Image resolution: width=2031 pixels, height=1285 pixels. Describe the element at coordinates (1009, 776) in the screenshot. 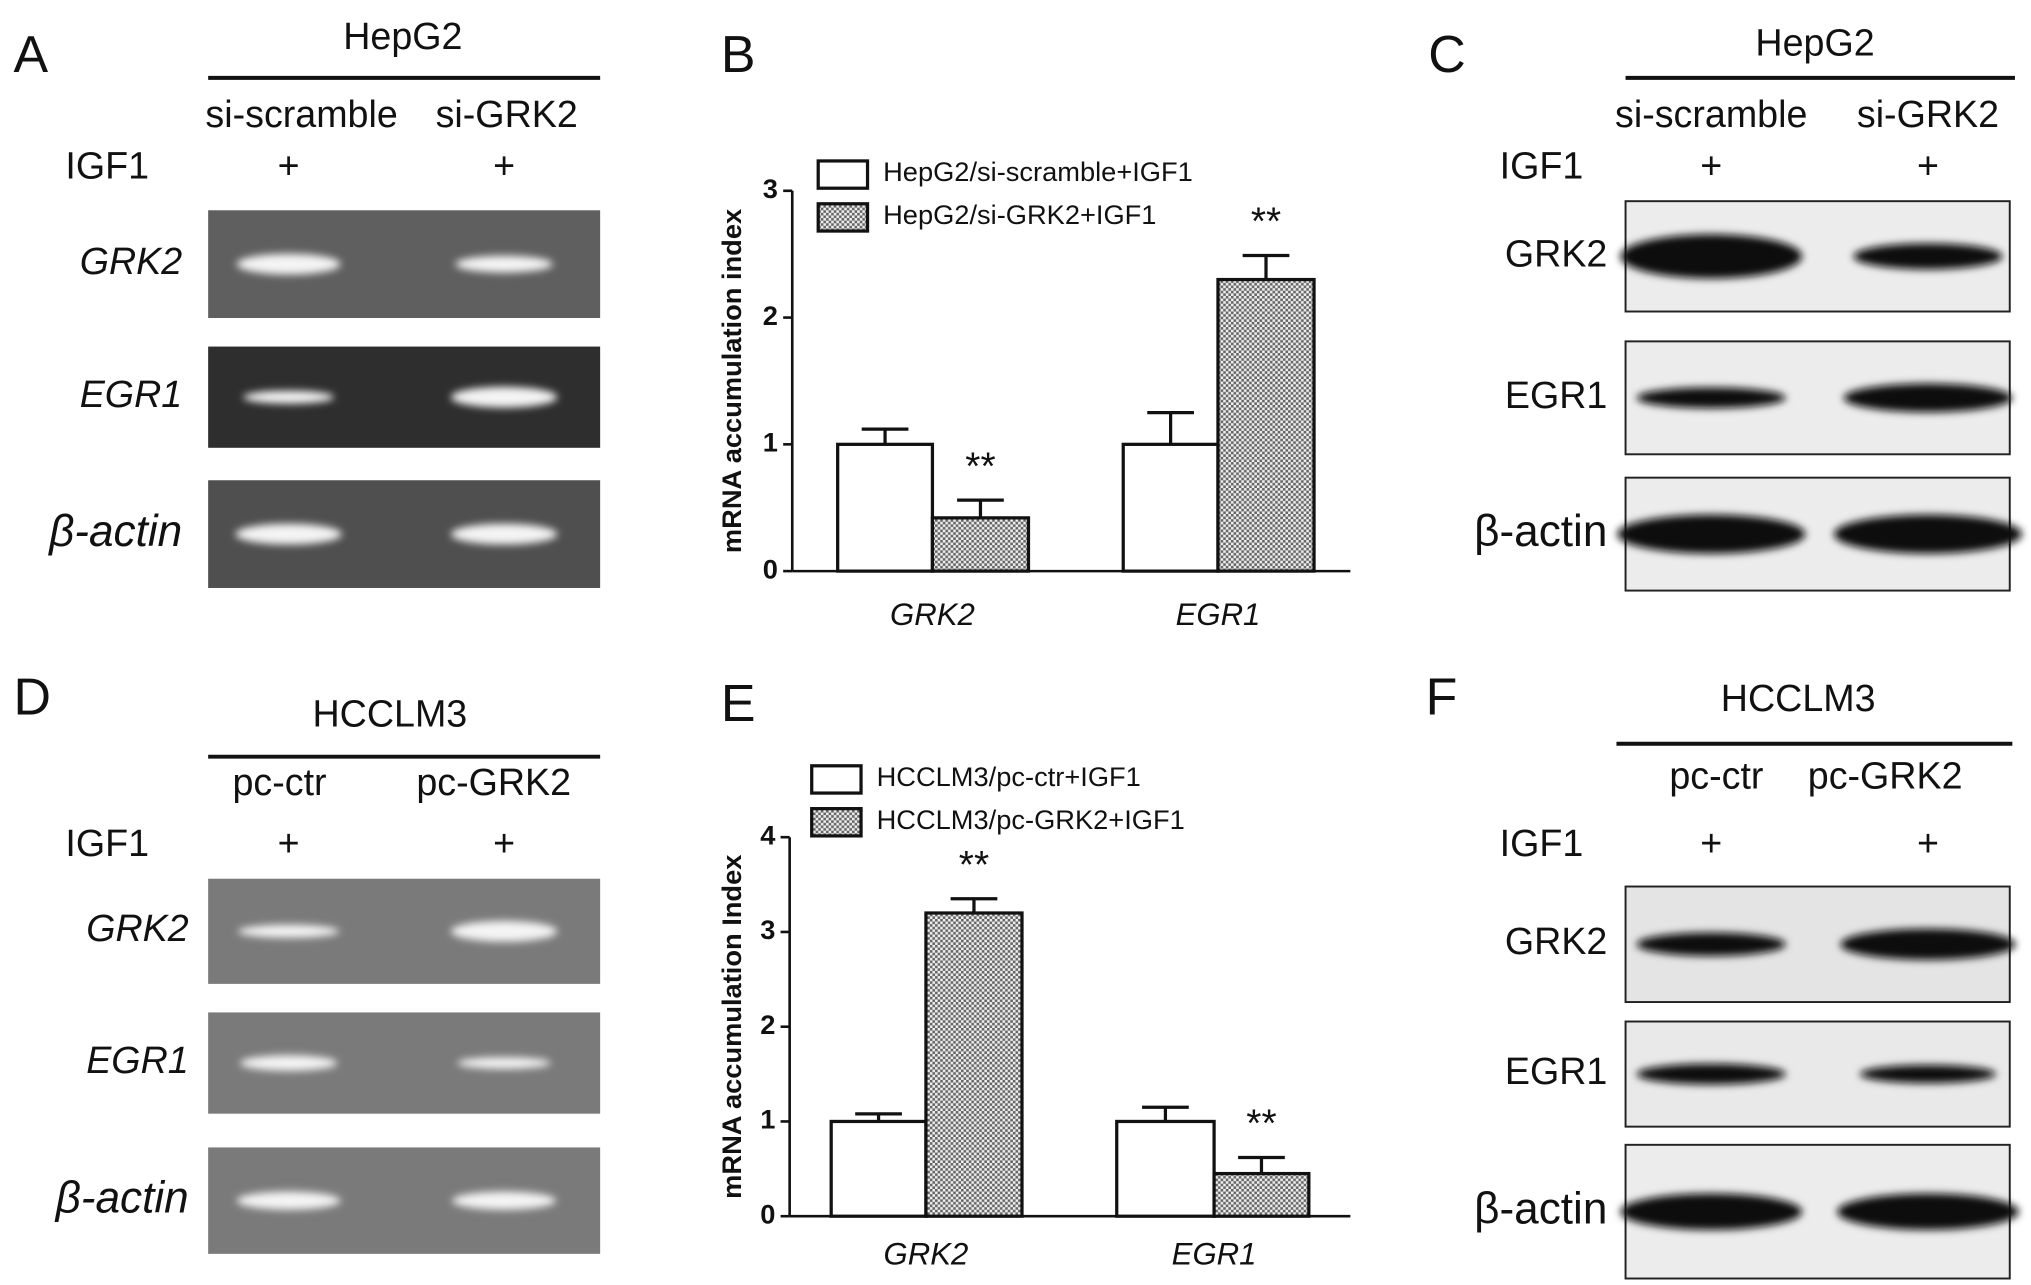

I see `legend-label: HCCLM3/pc-ctr+IGF1` at that location.